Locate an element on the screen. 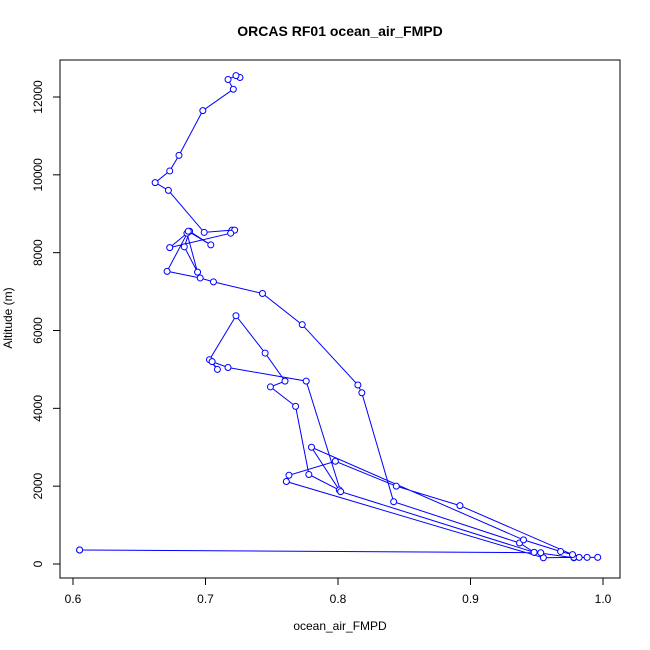 This screenshot has height=650, width=650. y-tick-label: 2000 is located at coordinates (38, 485).